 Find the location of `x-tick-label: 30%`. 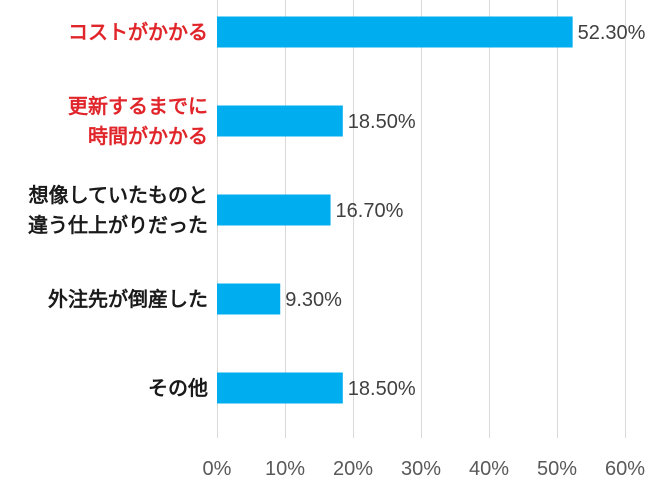

x-tick-label: 30% is located at coordinates (421, 468).